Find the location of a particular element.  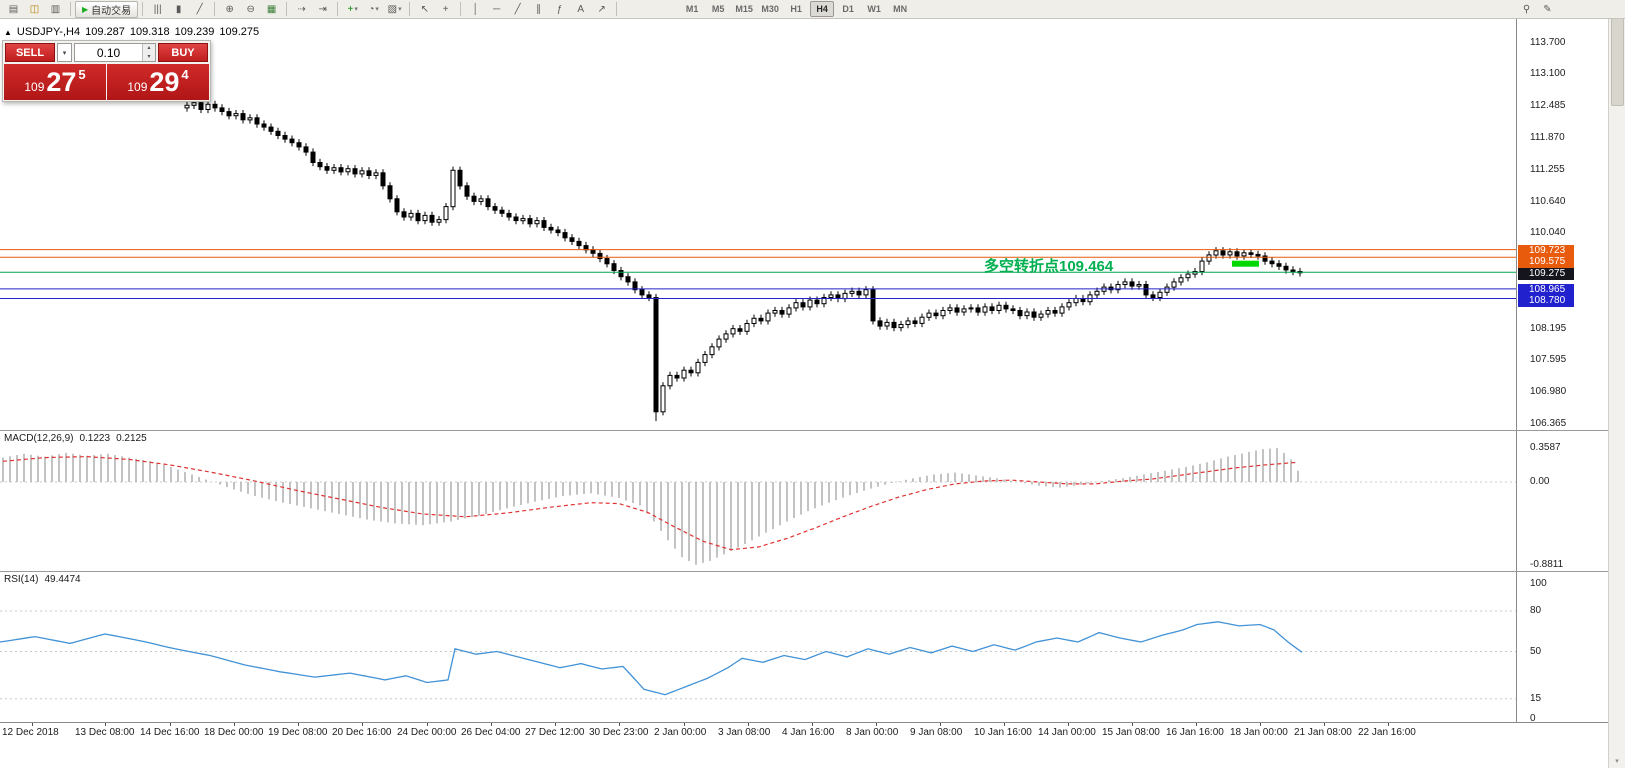

pivot-level-segment is located at coordinates (1245, 263).